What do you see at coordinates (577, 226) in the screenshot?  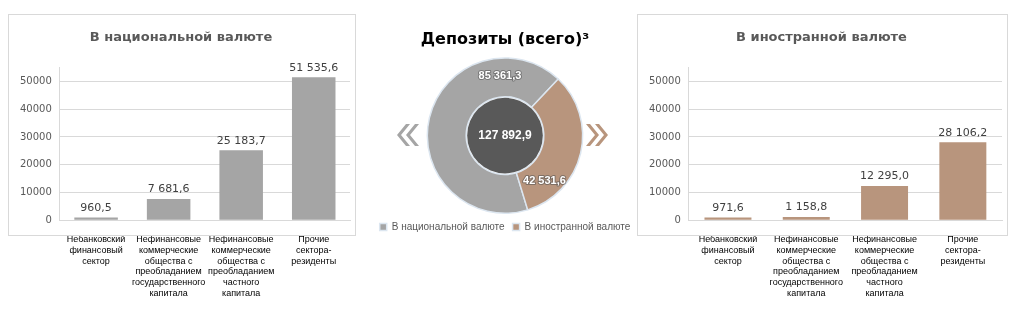 I see `legend-label: В иностранной валюте` at bounding box center [577, 226].